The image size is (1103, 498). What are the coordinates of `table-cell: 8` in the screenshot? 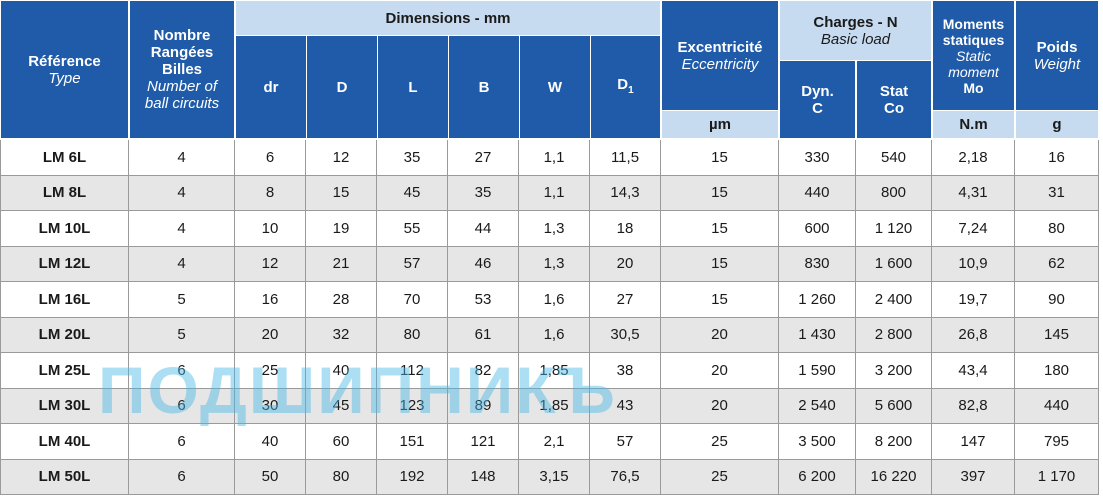 It's located at (270, 193).